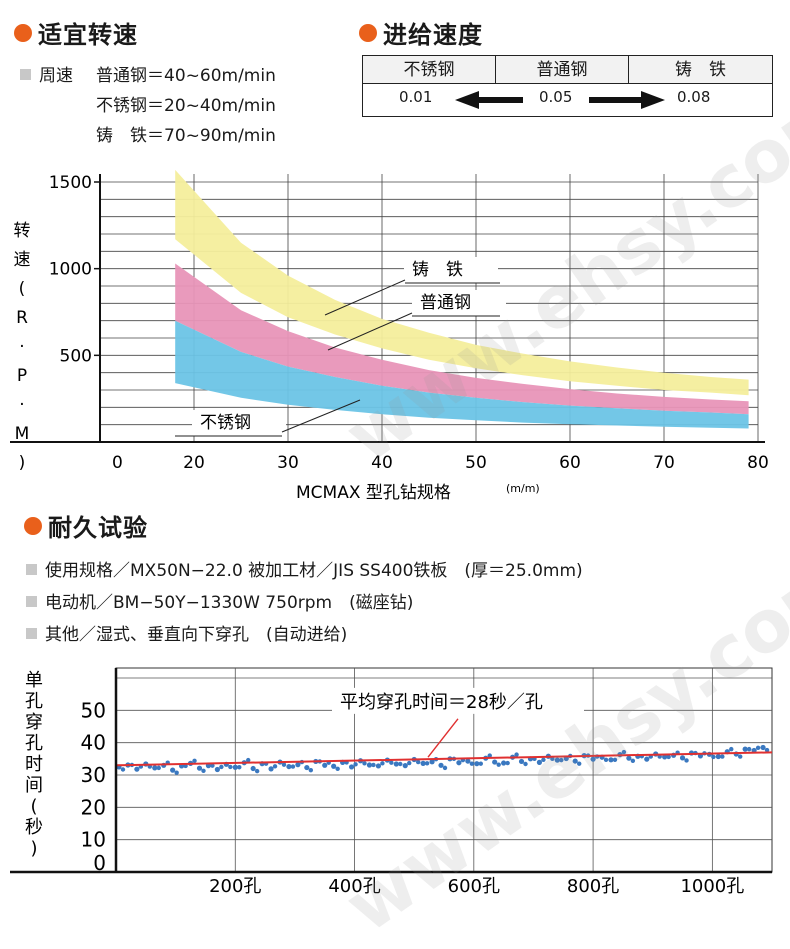 Image resolution: width=790 pixels, height=949 pixels. What do you see at coordinates (70, 270) in the screenshot?
I see `y-tick-label: 1000` at bounding box center [70, 270].